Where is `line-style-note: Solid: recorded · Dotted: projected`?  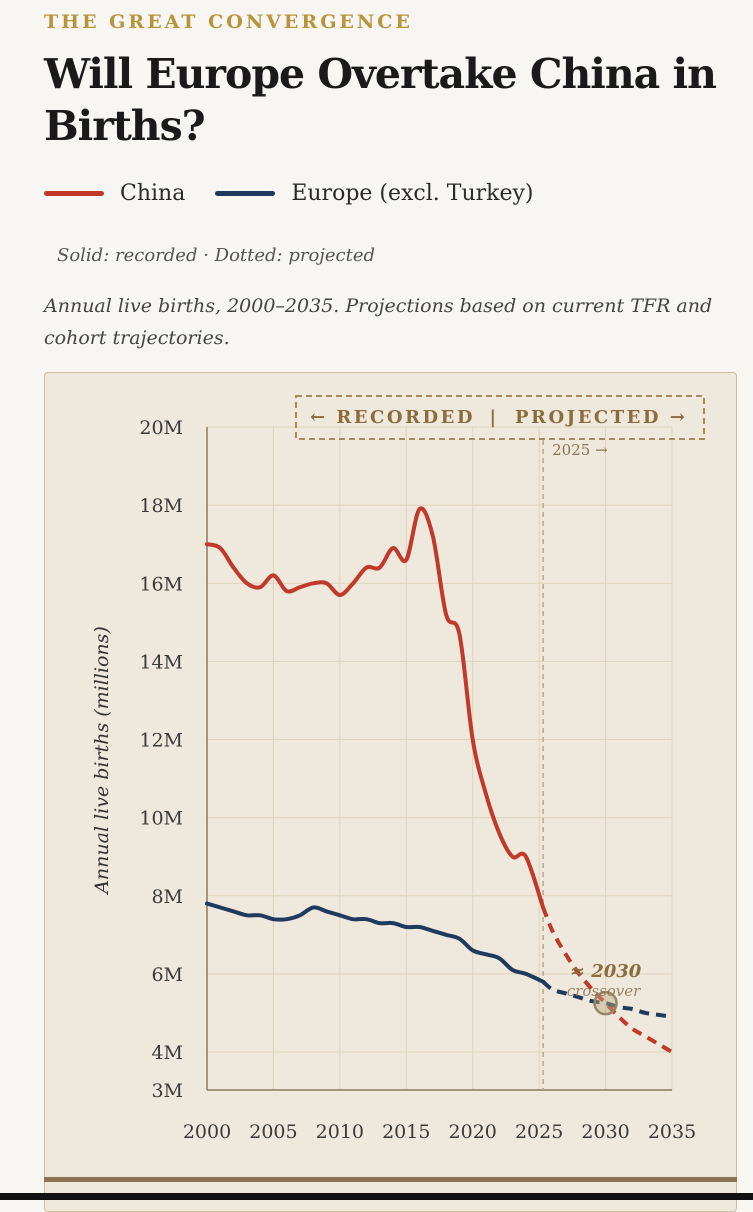 line-style-note: Solid: recorded · Dotted: projected is located at coordinates (216, 255).